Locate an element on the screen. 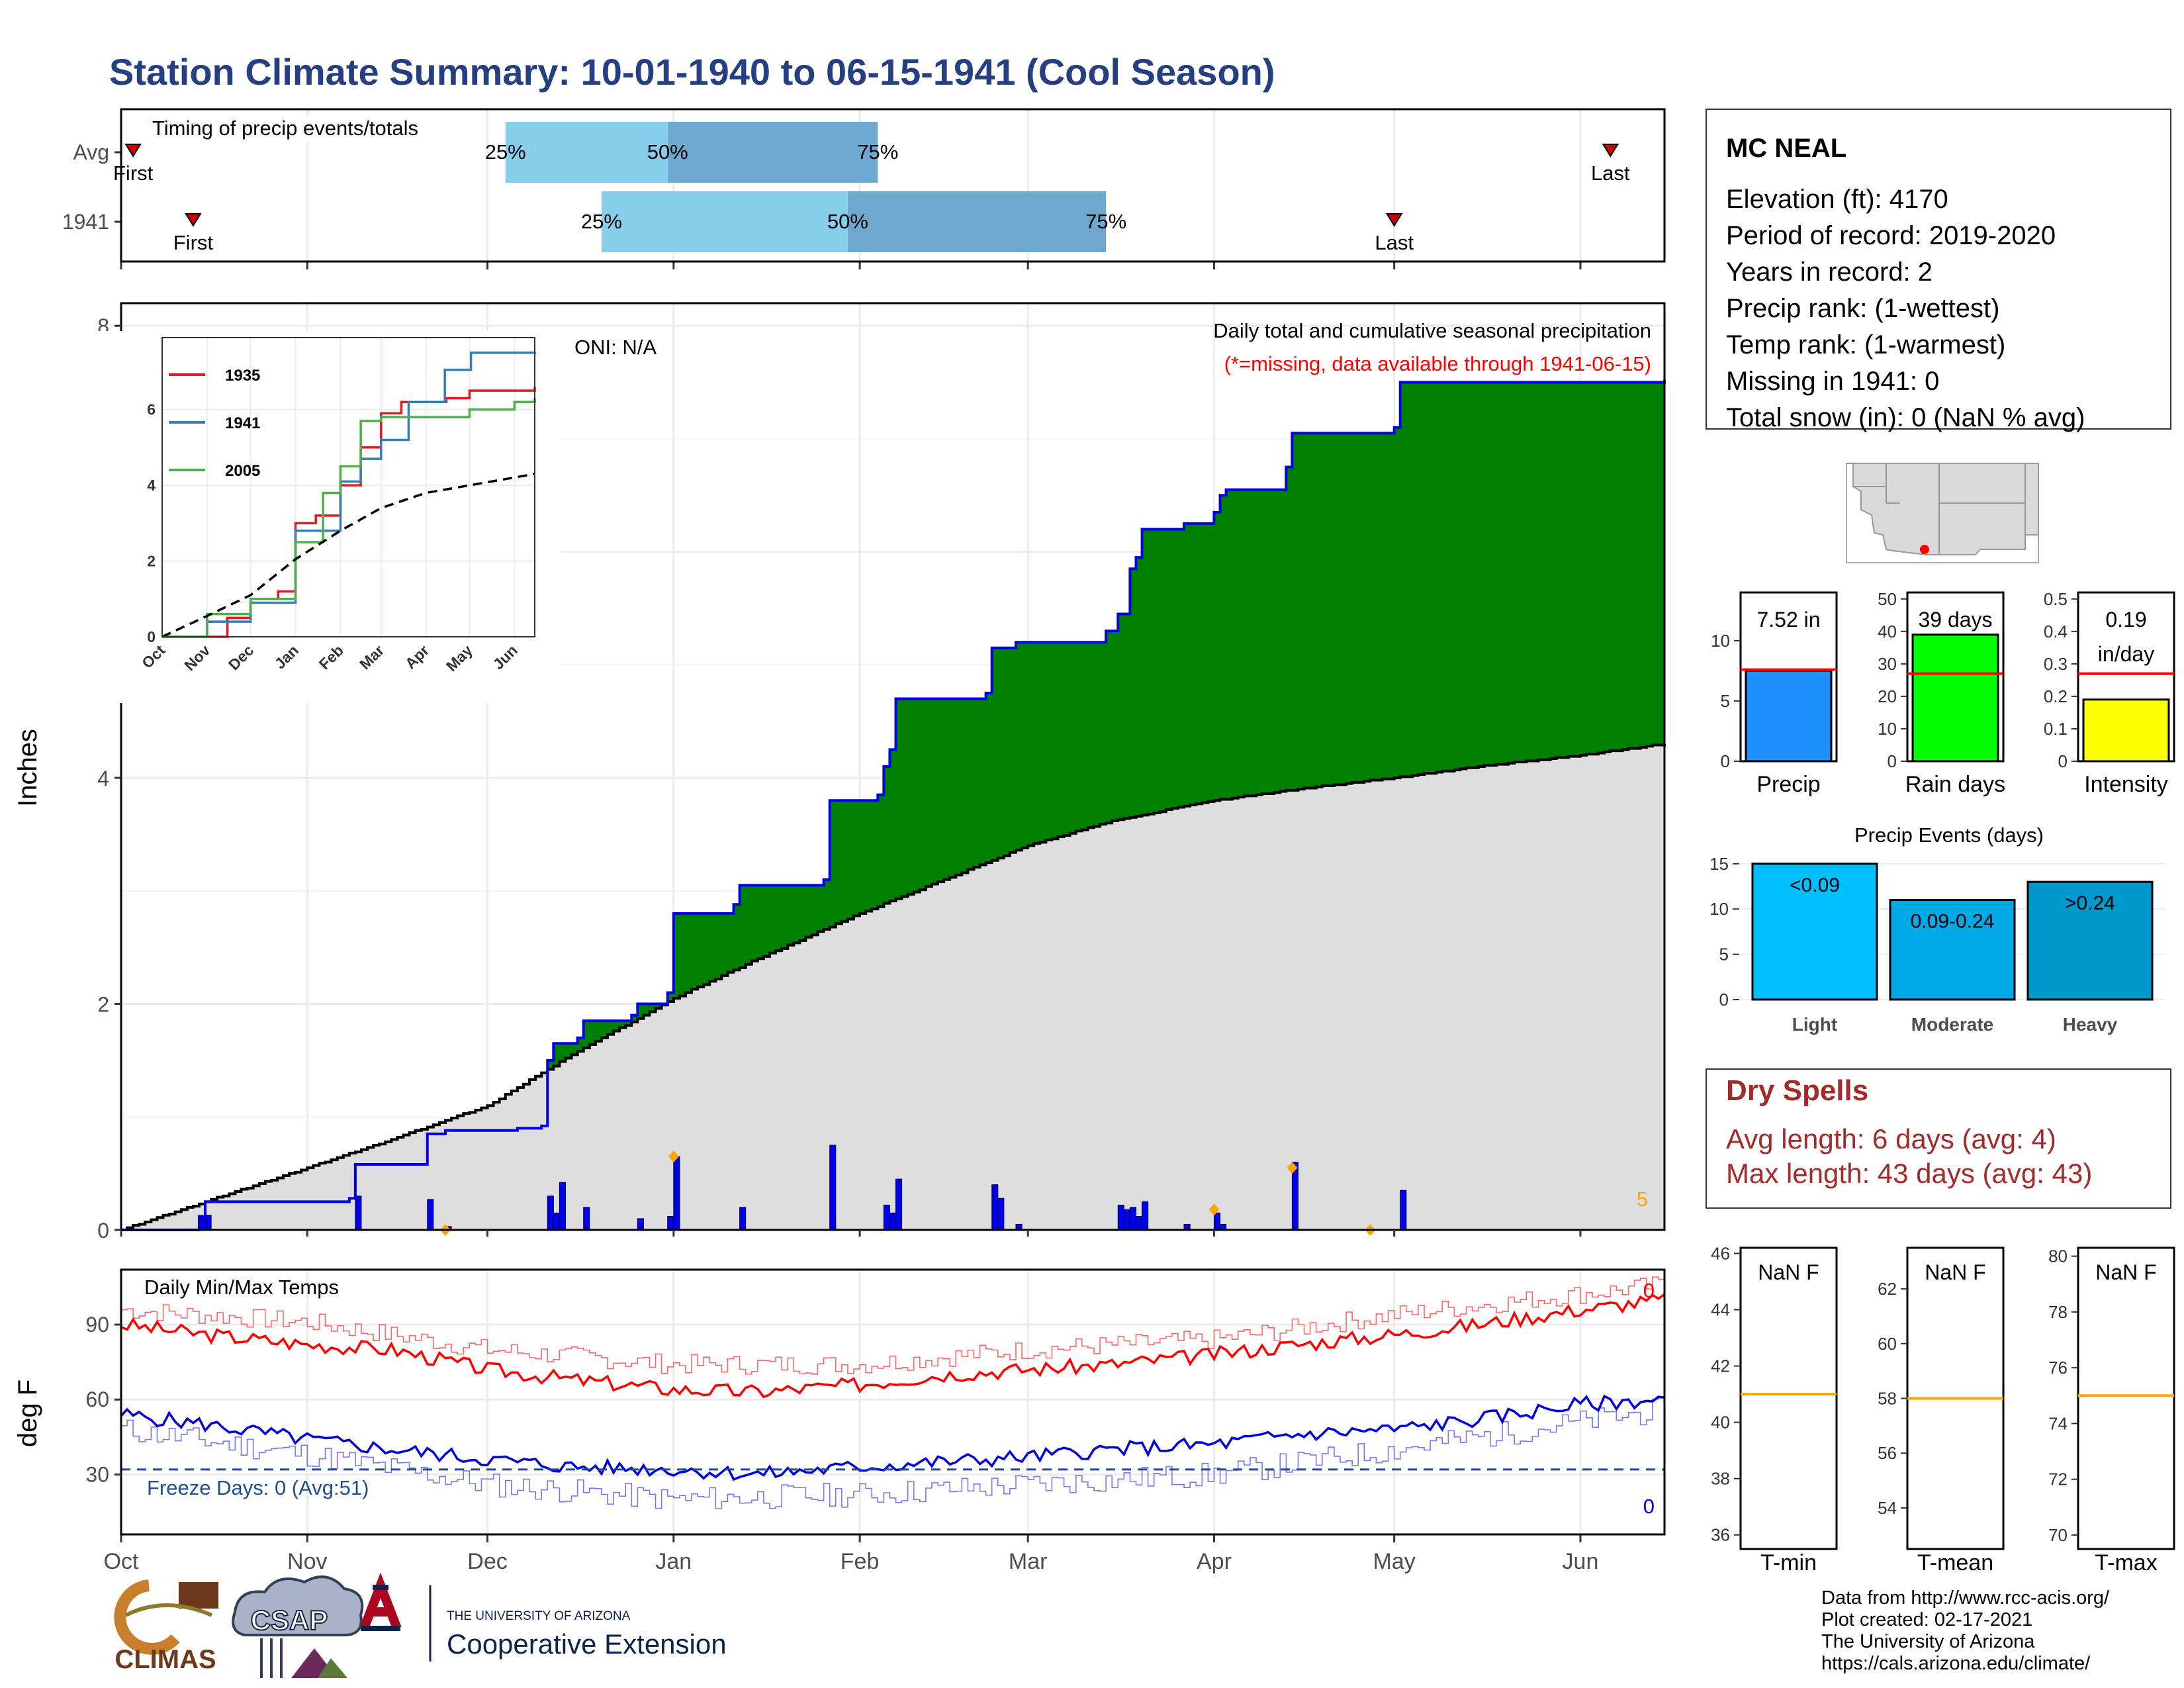 This screenshot has height=1688, width=2184. temp-box-name: T-min is located at coordinates (1789, 1562).